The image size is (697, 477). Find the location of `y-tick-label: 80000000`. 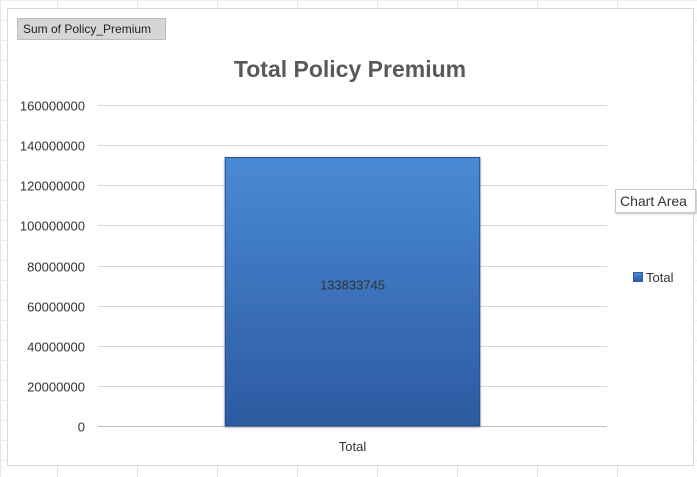

y-tick-label: 80000000 is located at coordinates (56, 267).